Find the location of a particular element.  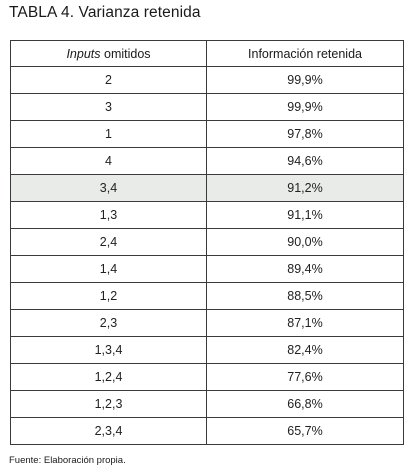

cell-inputs-omitted: 1,2,4 is located at coordinates (108, 377).